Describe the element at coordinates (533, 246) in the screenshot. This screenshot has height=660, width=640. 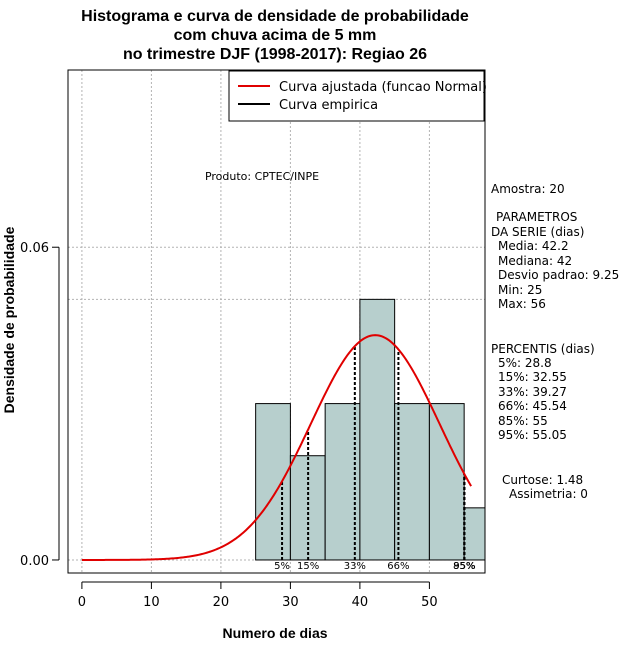
I see `stat-media: Media: 42.2` at that location.